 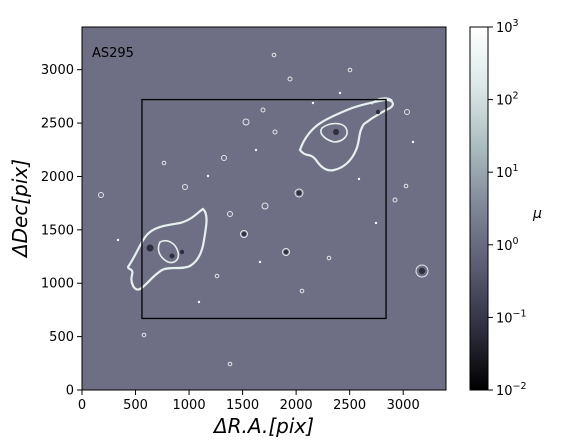 What do you see at coordinates (57, 124) in the screenshot?
I see `y-tick-label: 2500` at bounding box center [57, 124].